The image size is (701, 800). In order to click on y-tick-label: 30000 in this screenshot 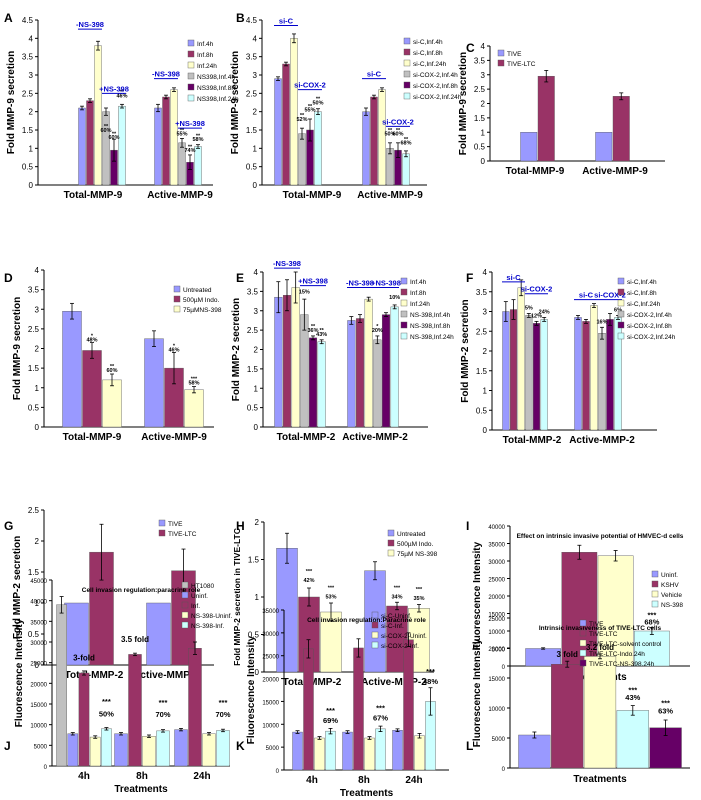, I will do `click(270, 635)`.